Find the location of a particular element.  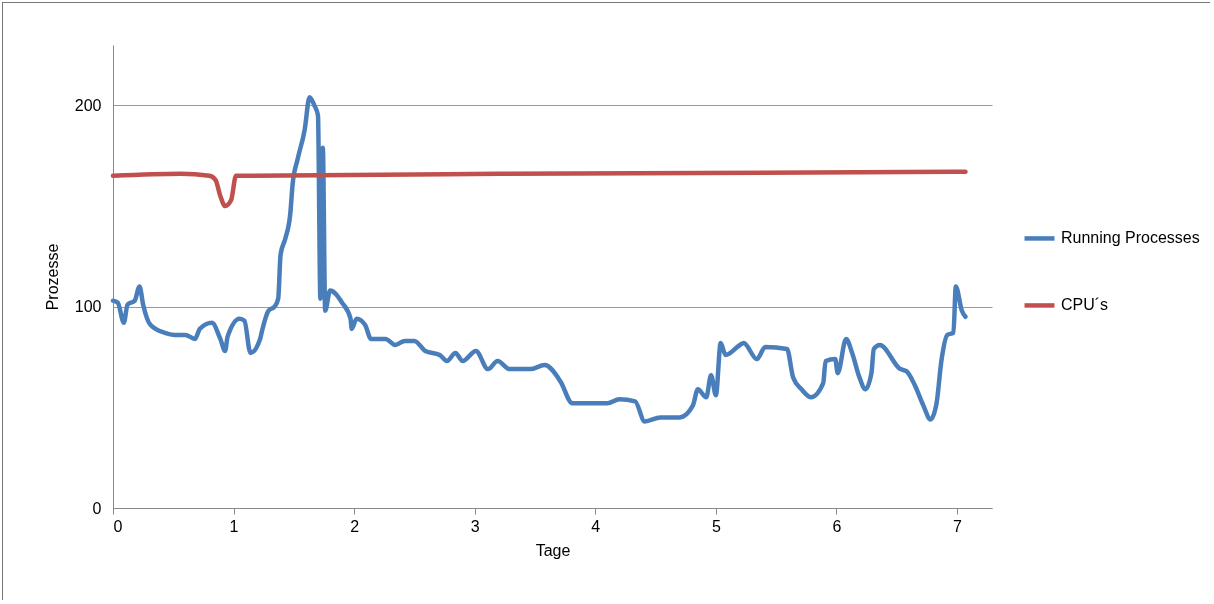

y-tick-label: 200 is located at coordinates (88, 105).